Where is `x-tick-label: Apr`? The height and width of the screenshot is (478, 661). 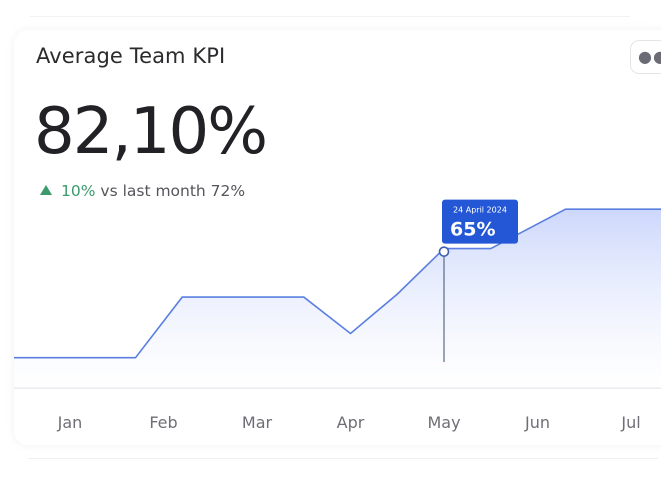 x-tick-label: Apr is located at coordinates (351, 422).